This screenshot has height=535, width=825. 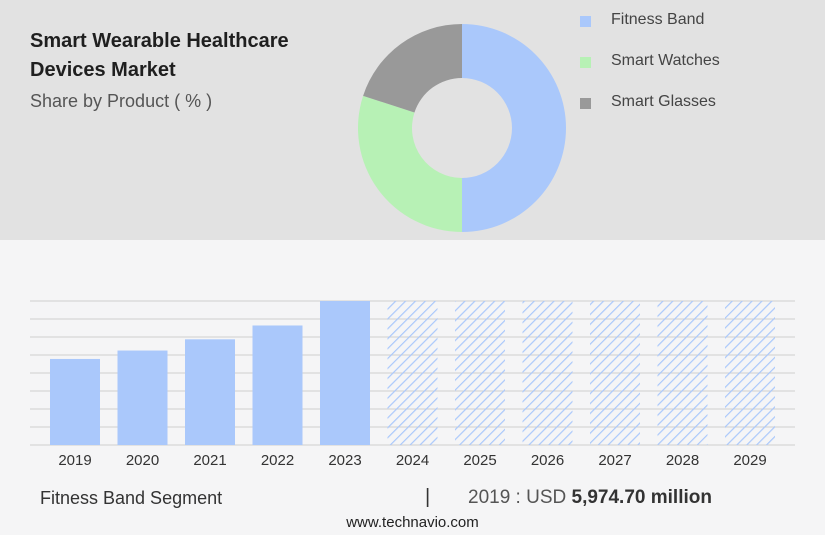 I want to click on bar-2021, so click(x=210, y=392).